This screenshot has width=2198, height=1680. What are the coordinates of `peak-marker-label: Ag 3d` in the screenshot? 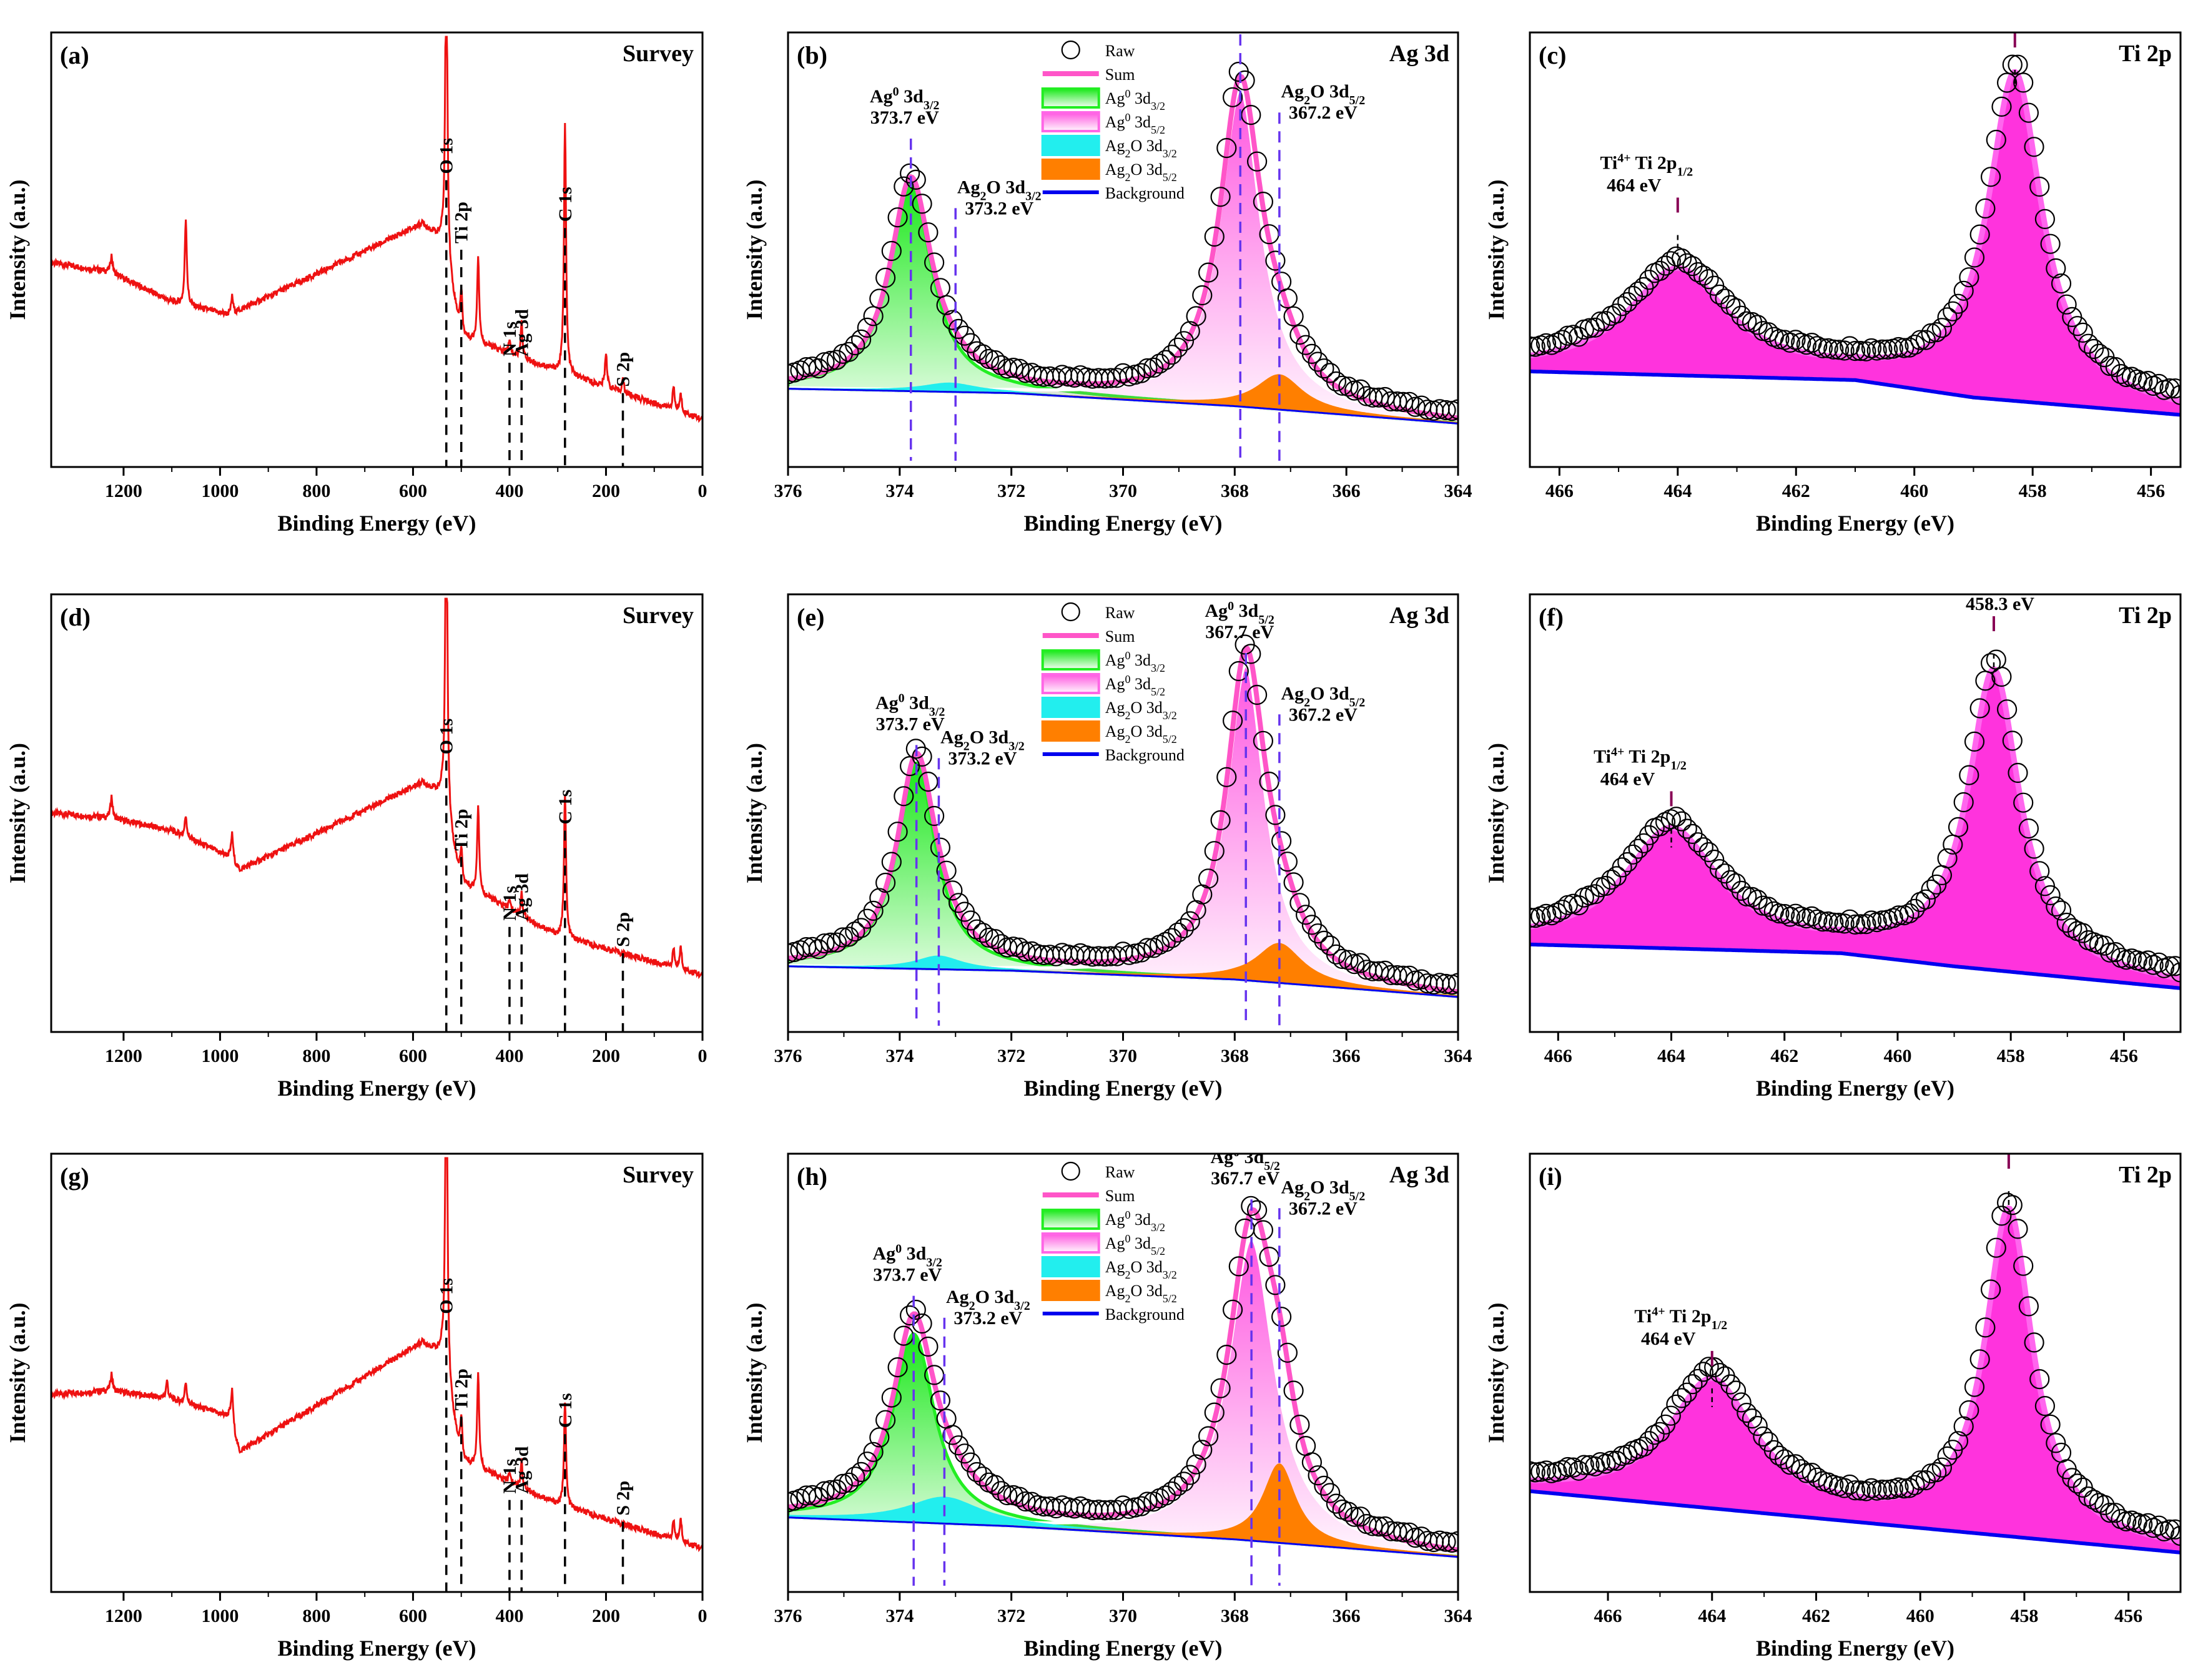 It's located at (521, 332).